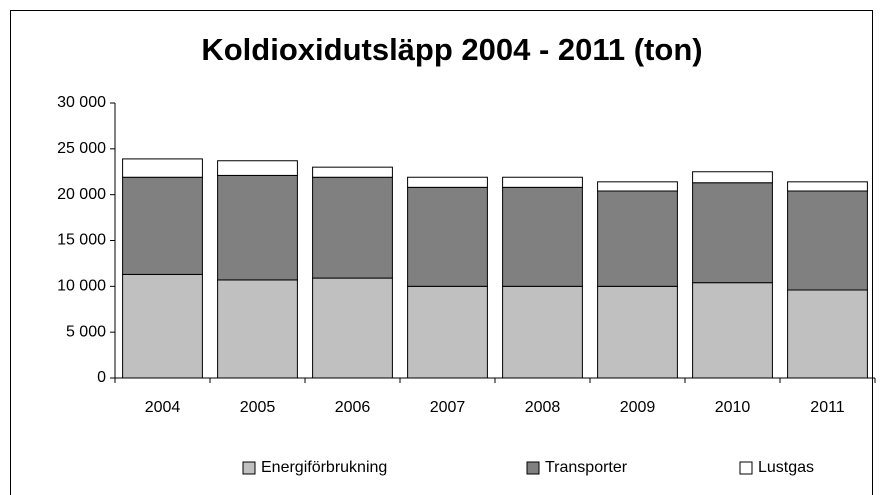 Image resolution: width=880 pixels, height=495 pixels. Describe the element at coordinates (101, 377) in the screenshot. I see `y-tick-label: 0` at that location.